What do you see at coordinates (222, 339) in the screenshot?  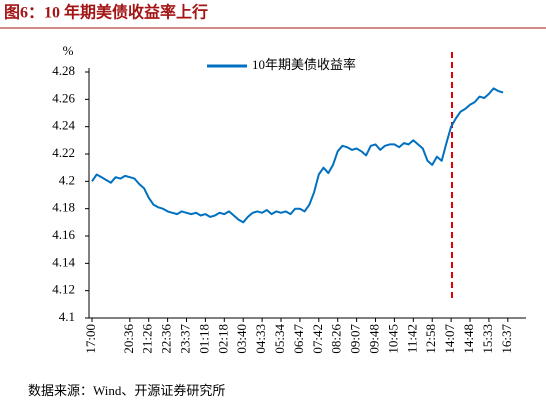 I see `x-tick-label: 02:18` at bounding box center [222, 339].